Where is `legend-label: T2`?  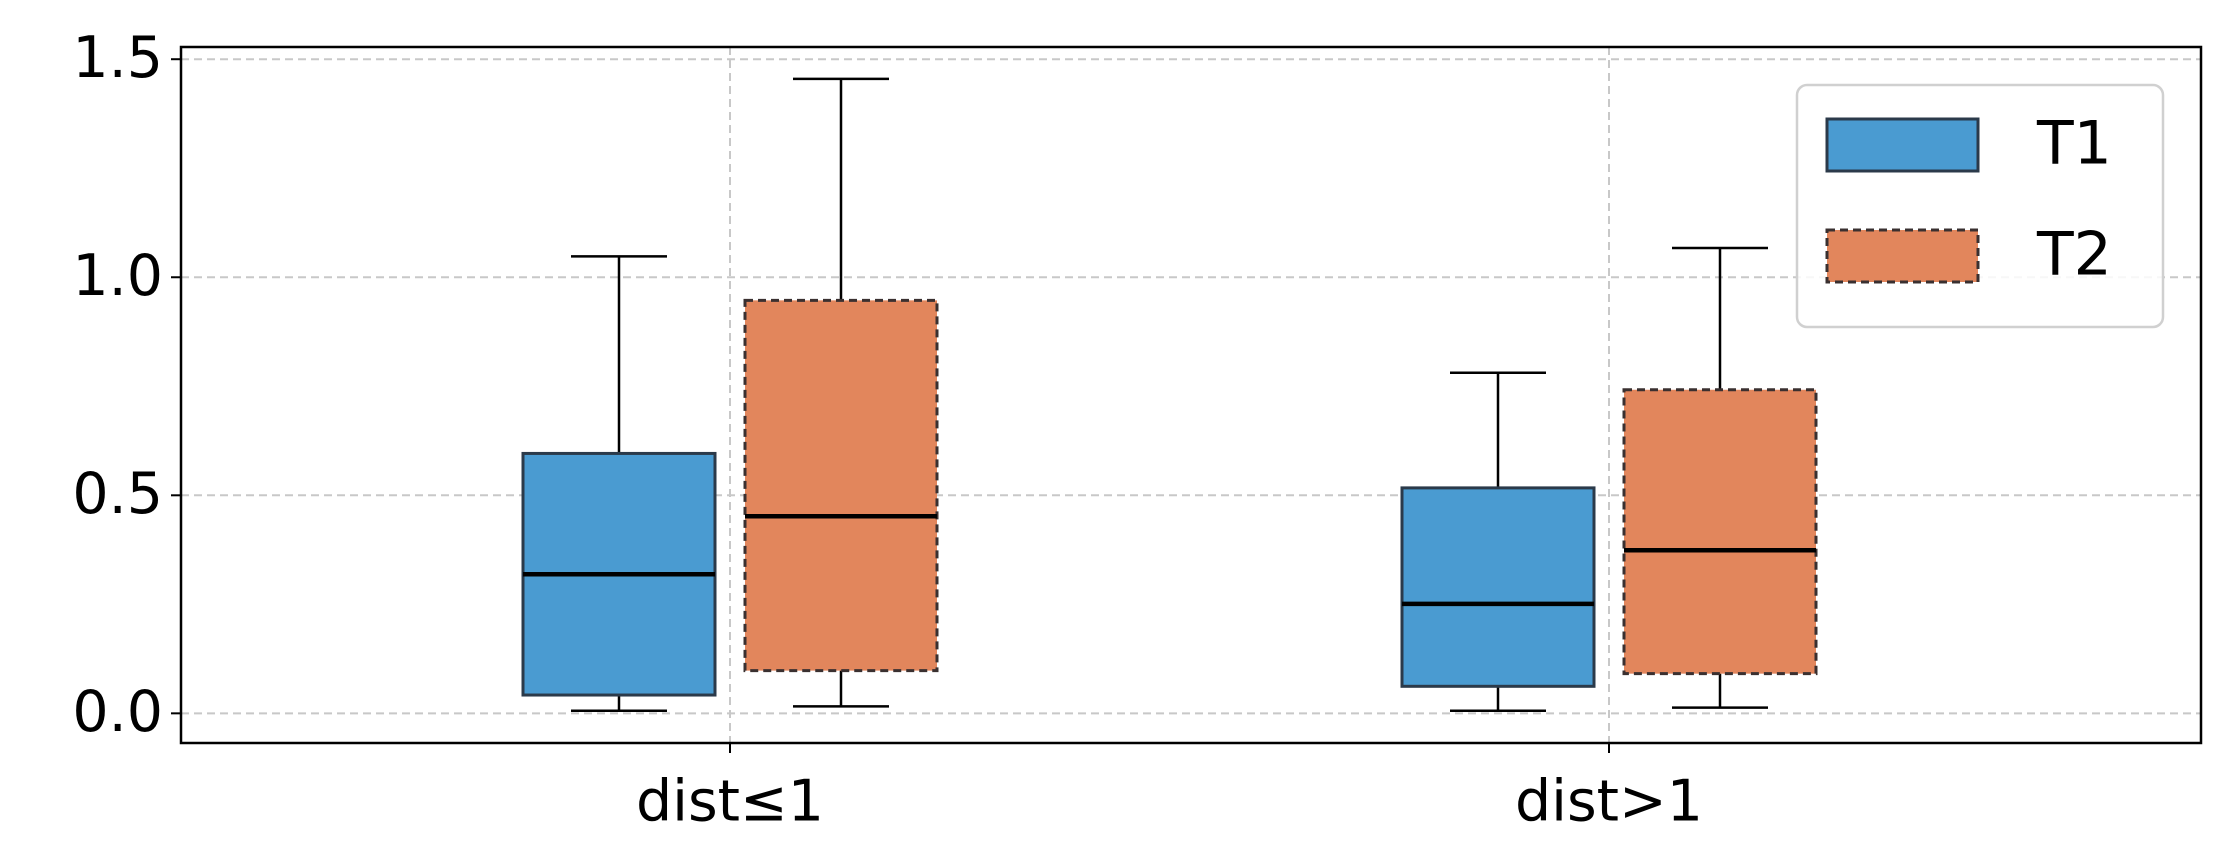 legend-label: T2 is located at coordinates (2074, 255).